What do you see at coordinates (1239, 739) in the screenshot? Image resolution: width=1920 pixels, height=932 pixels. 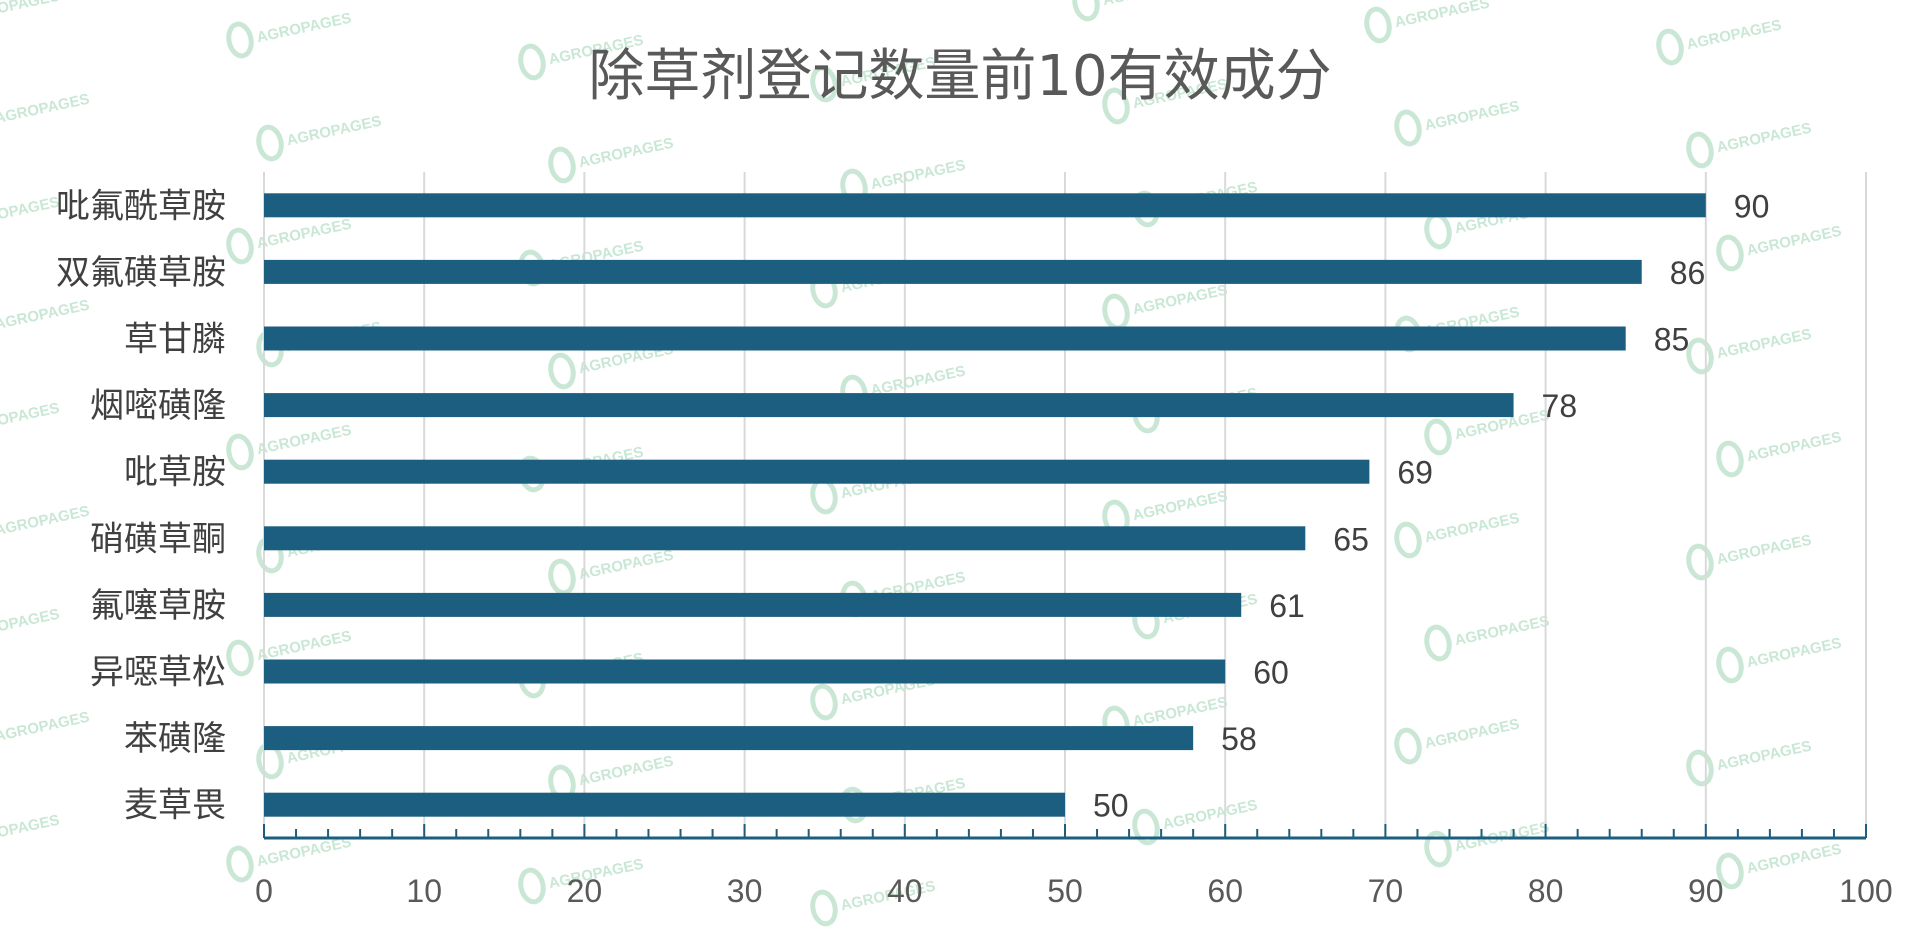 I see `data-label: 58` at bounding box center [1239, 739].